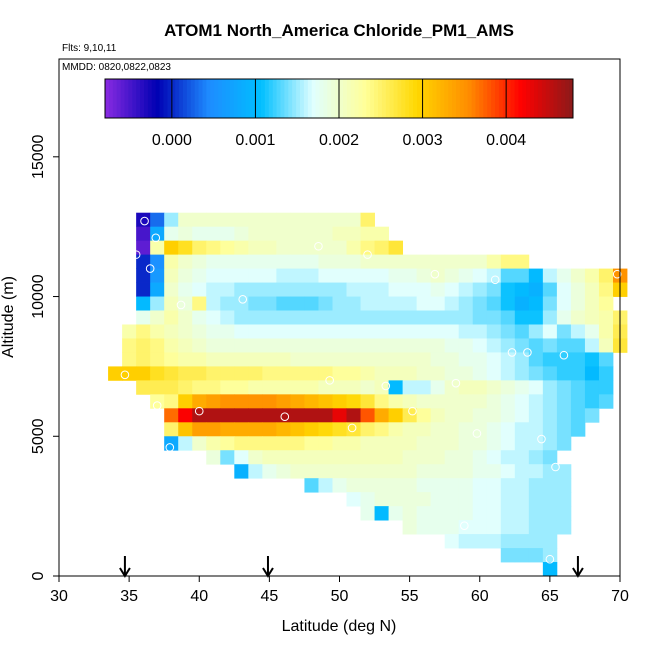 This screenshot has height=650, width=650. Describe the element at coordinates (550, 596) in the screenshot. I see `x-tick-label: 65` at that location.